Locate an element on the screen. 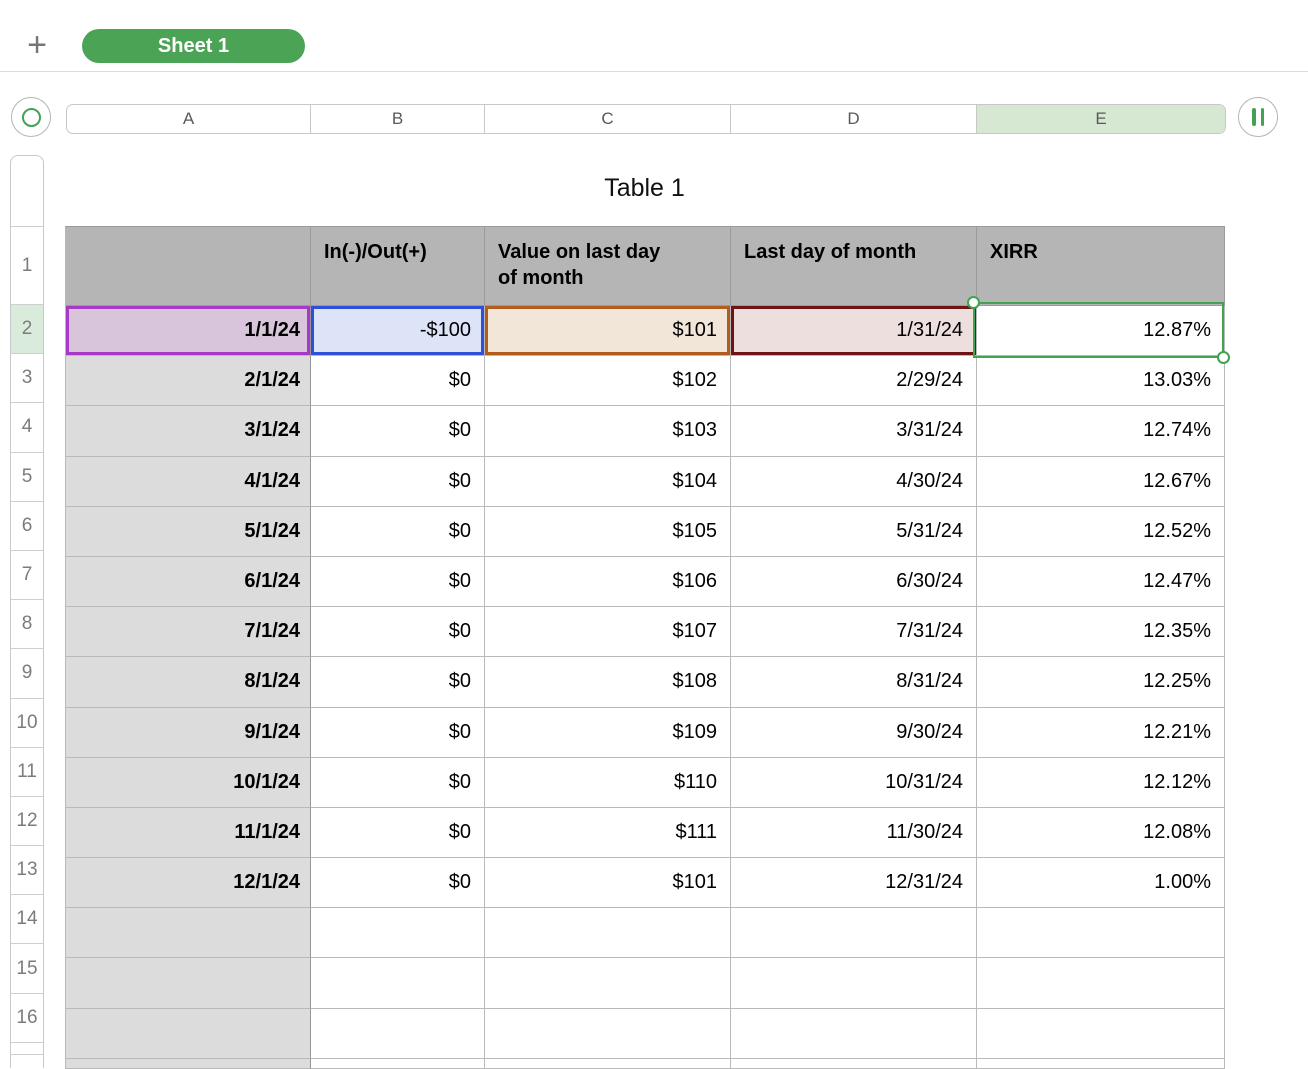 The width and height of the screenshot is (1308, 1069). cell-E5: 12.67% is located at coordinates (1101, 481).